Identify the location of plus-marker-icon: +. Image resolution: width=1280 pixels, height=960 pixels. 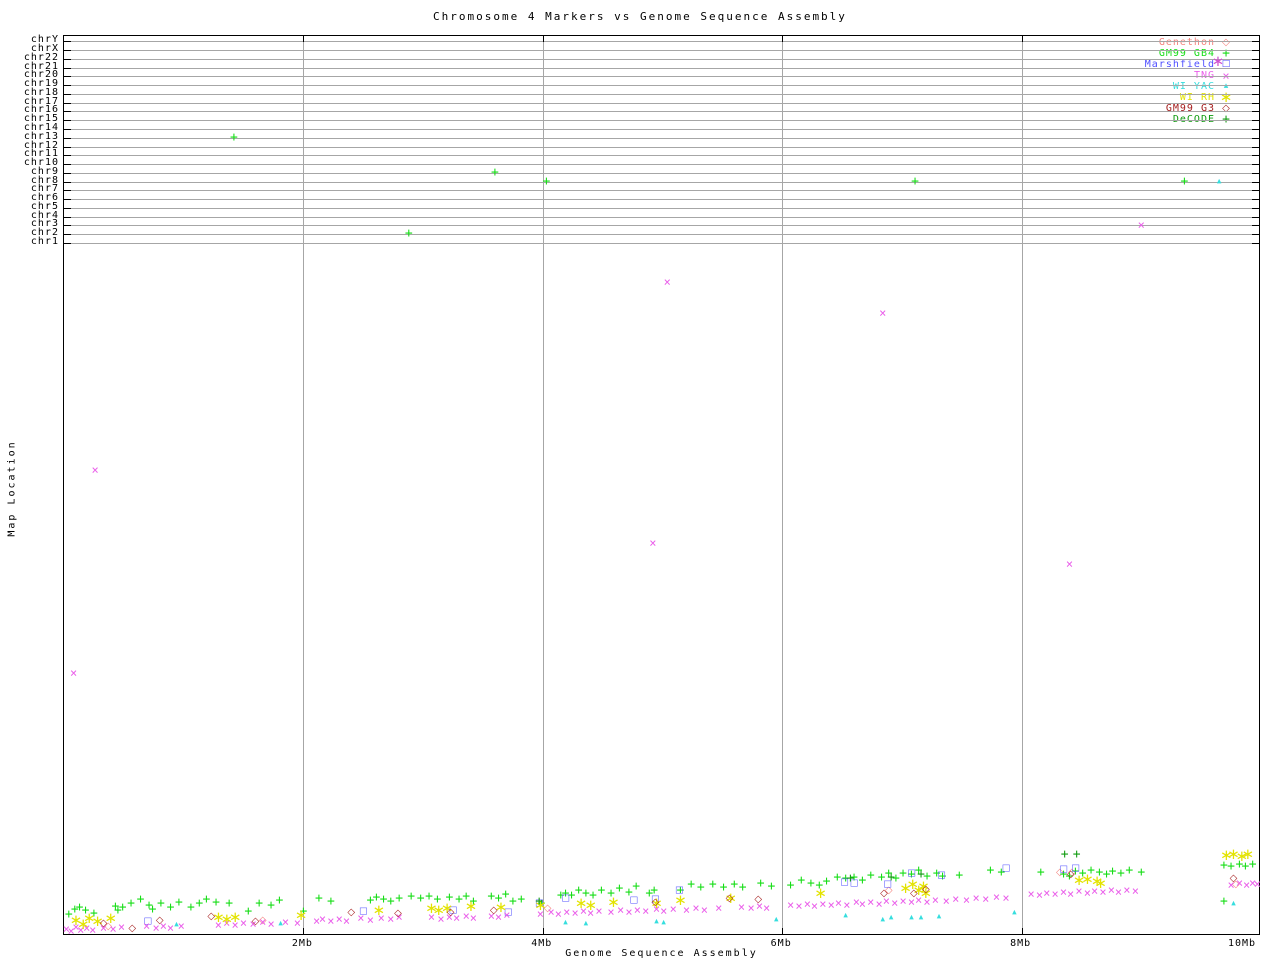
(1226, 53).